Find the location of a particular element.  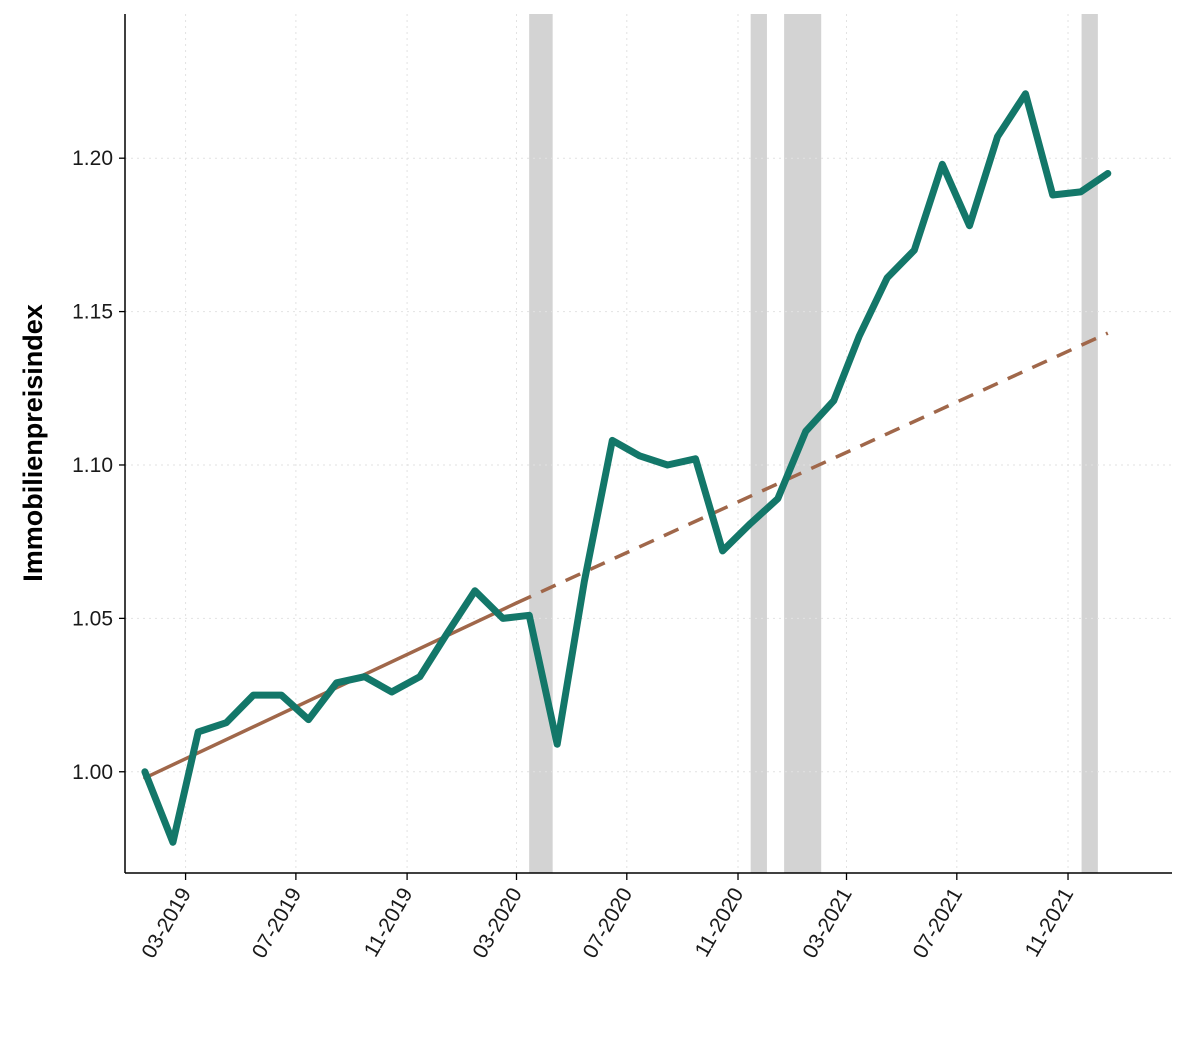

x-tick-label-11-2019: 11-2019 is located at coordinates (389, 922).